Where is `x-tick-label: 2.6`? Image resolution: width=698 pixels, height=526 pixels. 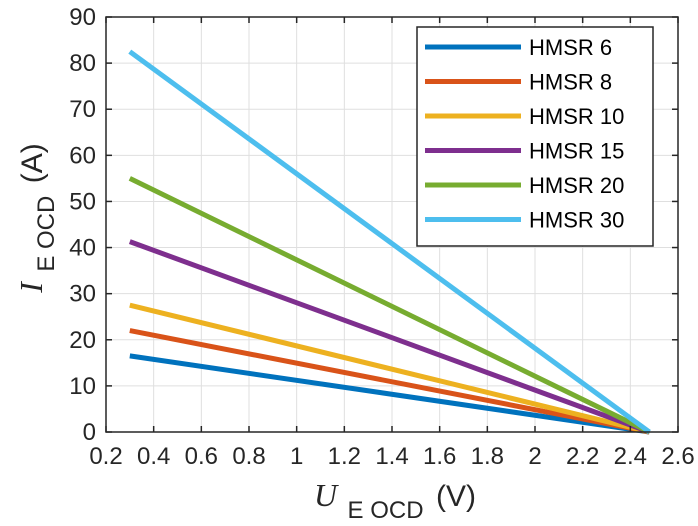 x-tick-label: 2.6 is located at coordinates (677, 456).